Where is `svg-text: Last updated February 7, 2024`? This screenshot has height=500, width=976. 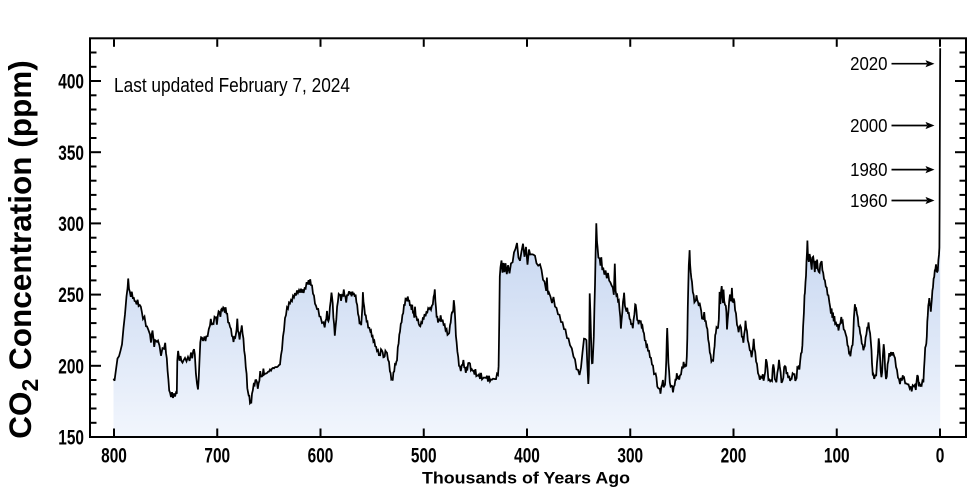 svg-text: Last updated February 7, 2024 is located at coordinates (232, 86).